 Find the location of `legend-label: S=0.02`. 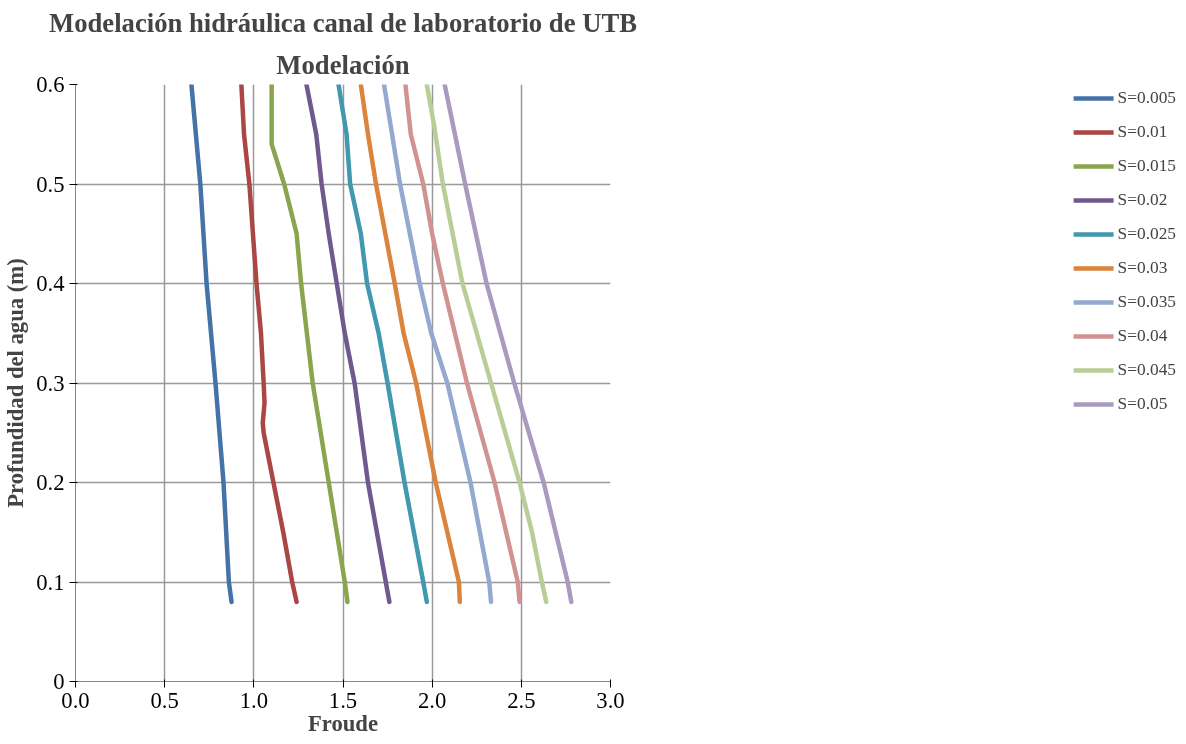

legend-label: S=0.02 is located at coordinates (1142, 200).